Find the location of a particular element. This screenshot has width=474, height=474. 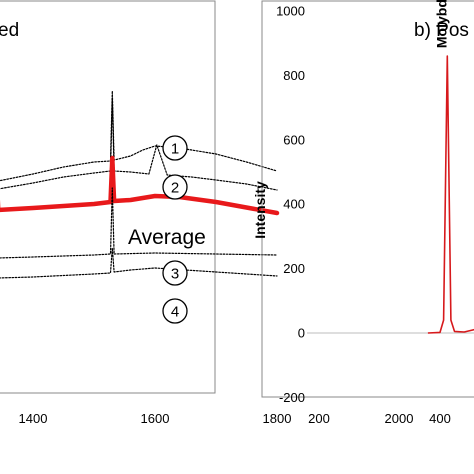

circle-label-1: 1 is located at coordinates (175, 148).